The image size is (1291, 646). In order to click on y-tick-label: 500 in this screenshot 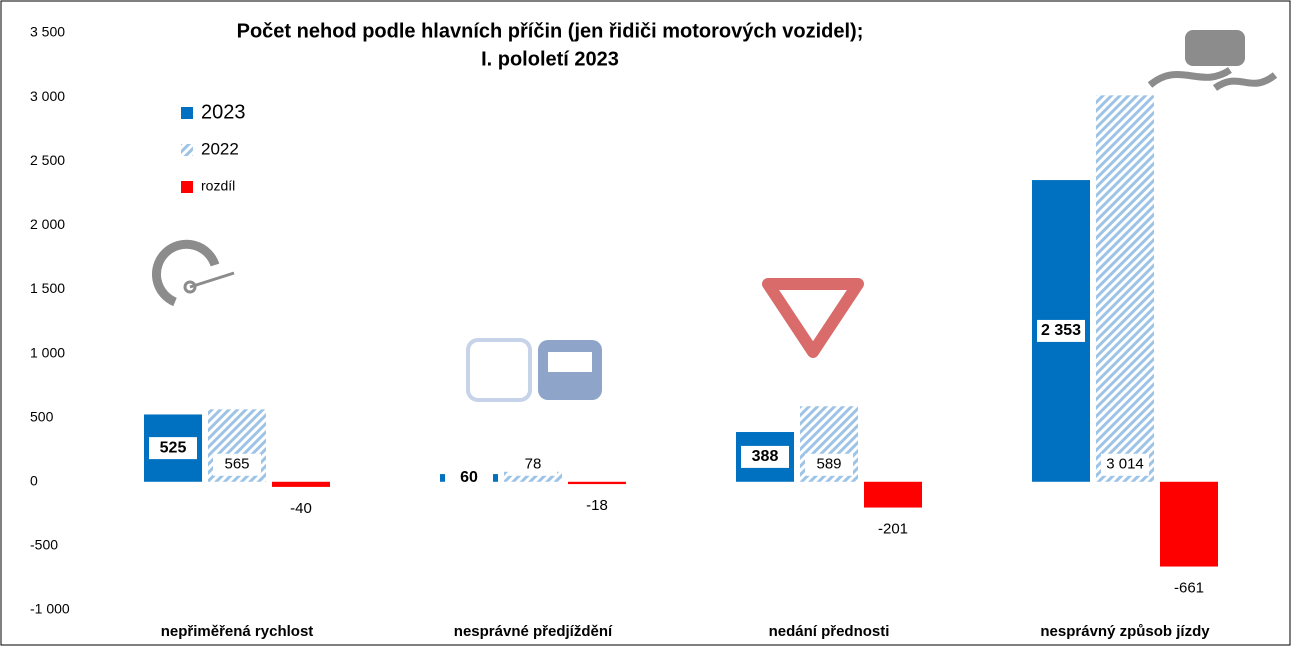, I will do `click(42, 416)`.